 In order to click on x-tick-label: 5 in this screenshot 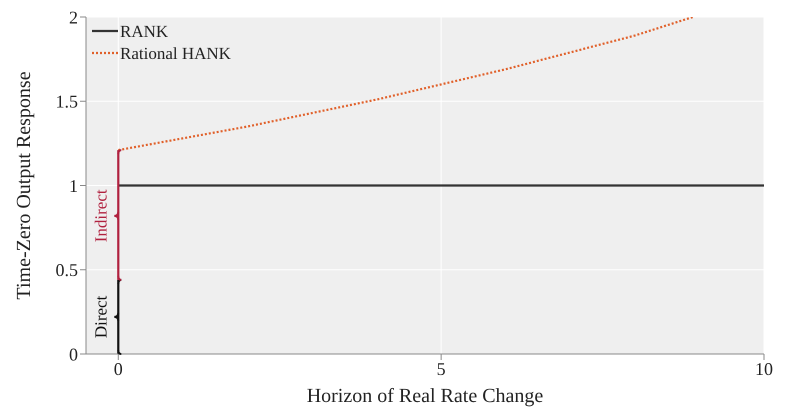, I will do `click(441, 368)`.